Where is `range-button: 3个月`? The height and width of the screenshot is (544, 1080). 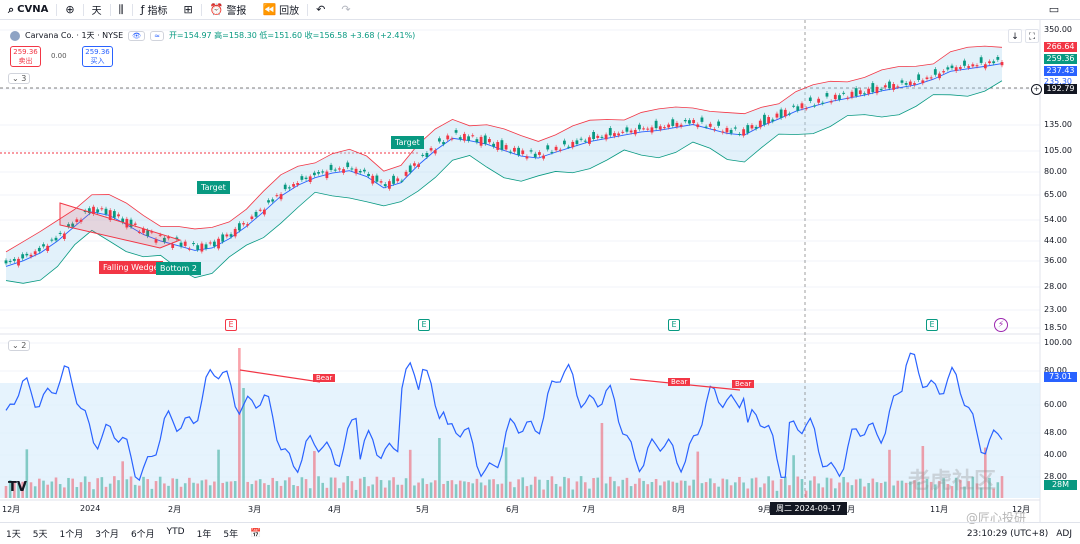 range-button: 3个月 is located at coordinates (107, 535).